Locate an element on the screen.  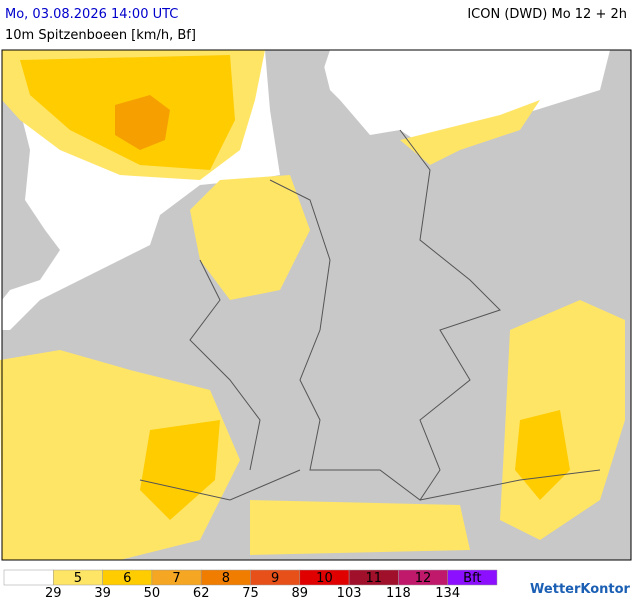
map-subtitle: 10m Spitzenboeen [km/h, Bf] is located at coordinates (100, 35).